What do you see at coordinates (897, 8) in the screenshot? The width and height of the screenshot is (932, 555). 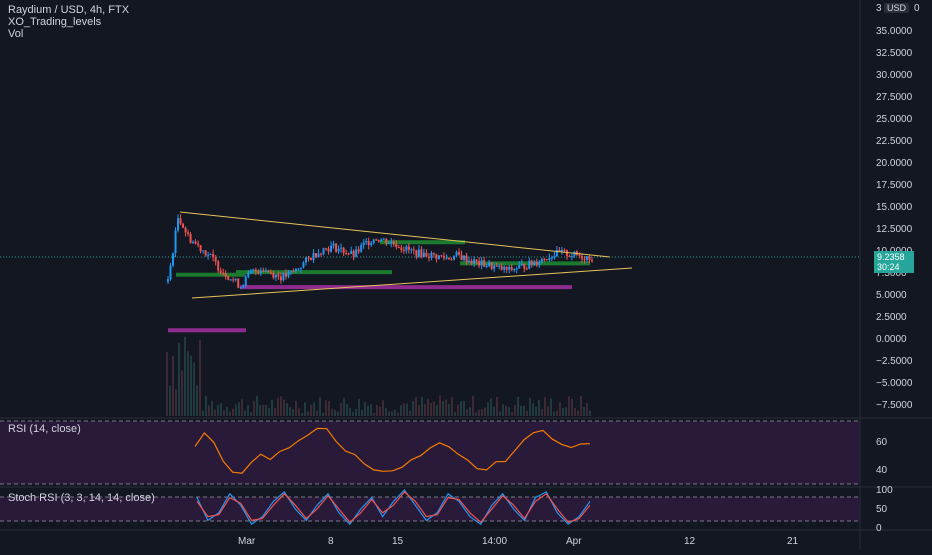 I see `currency-badge: USD` at bounding box center [897, 8].